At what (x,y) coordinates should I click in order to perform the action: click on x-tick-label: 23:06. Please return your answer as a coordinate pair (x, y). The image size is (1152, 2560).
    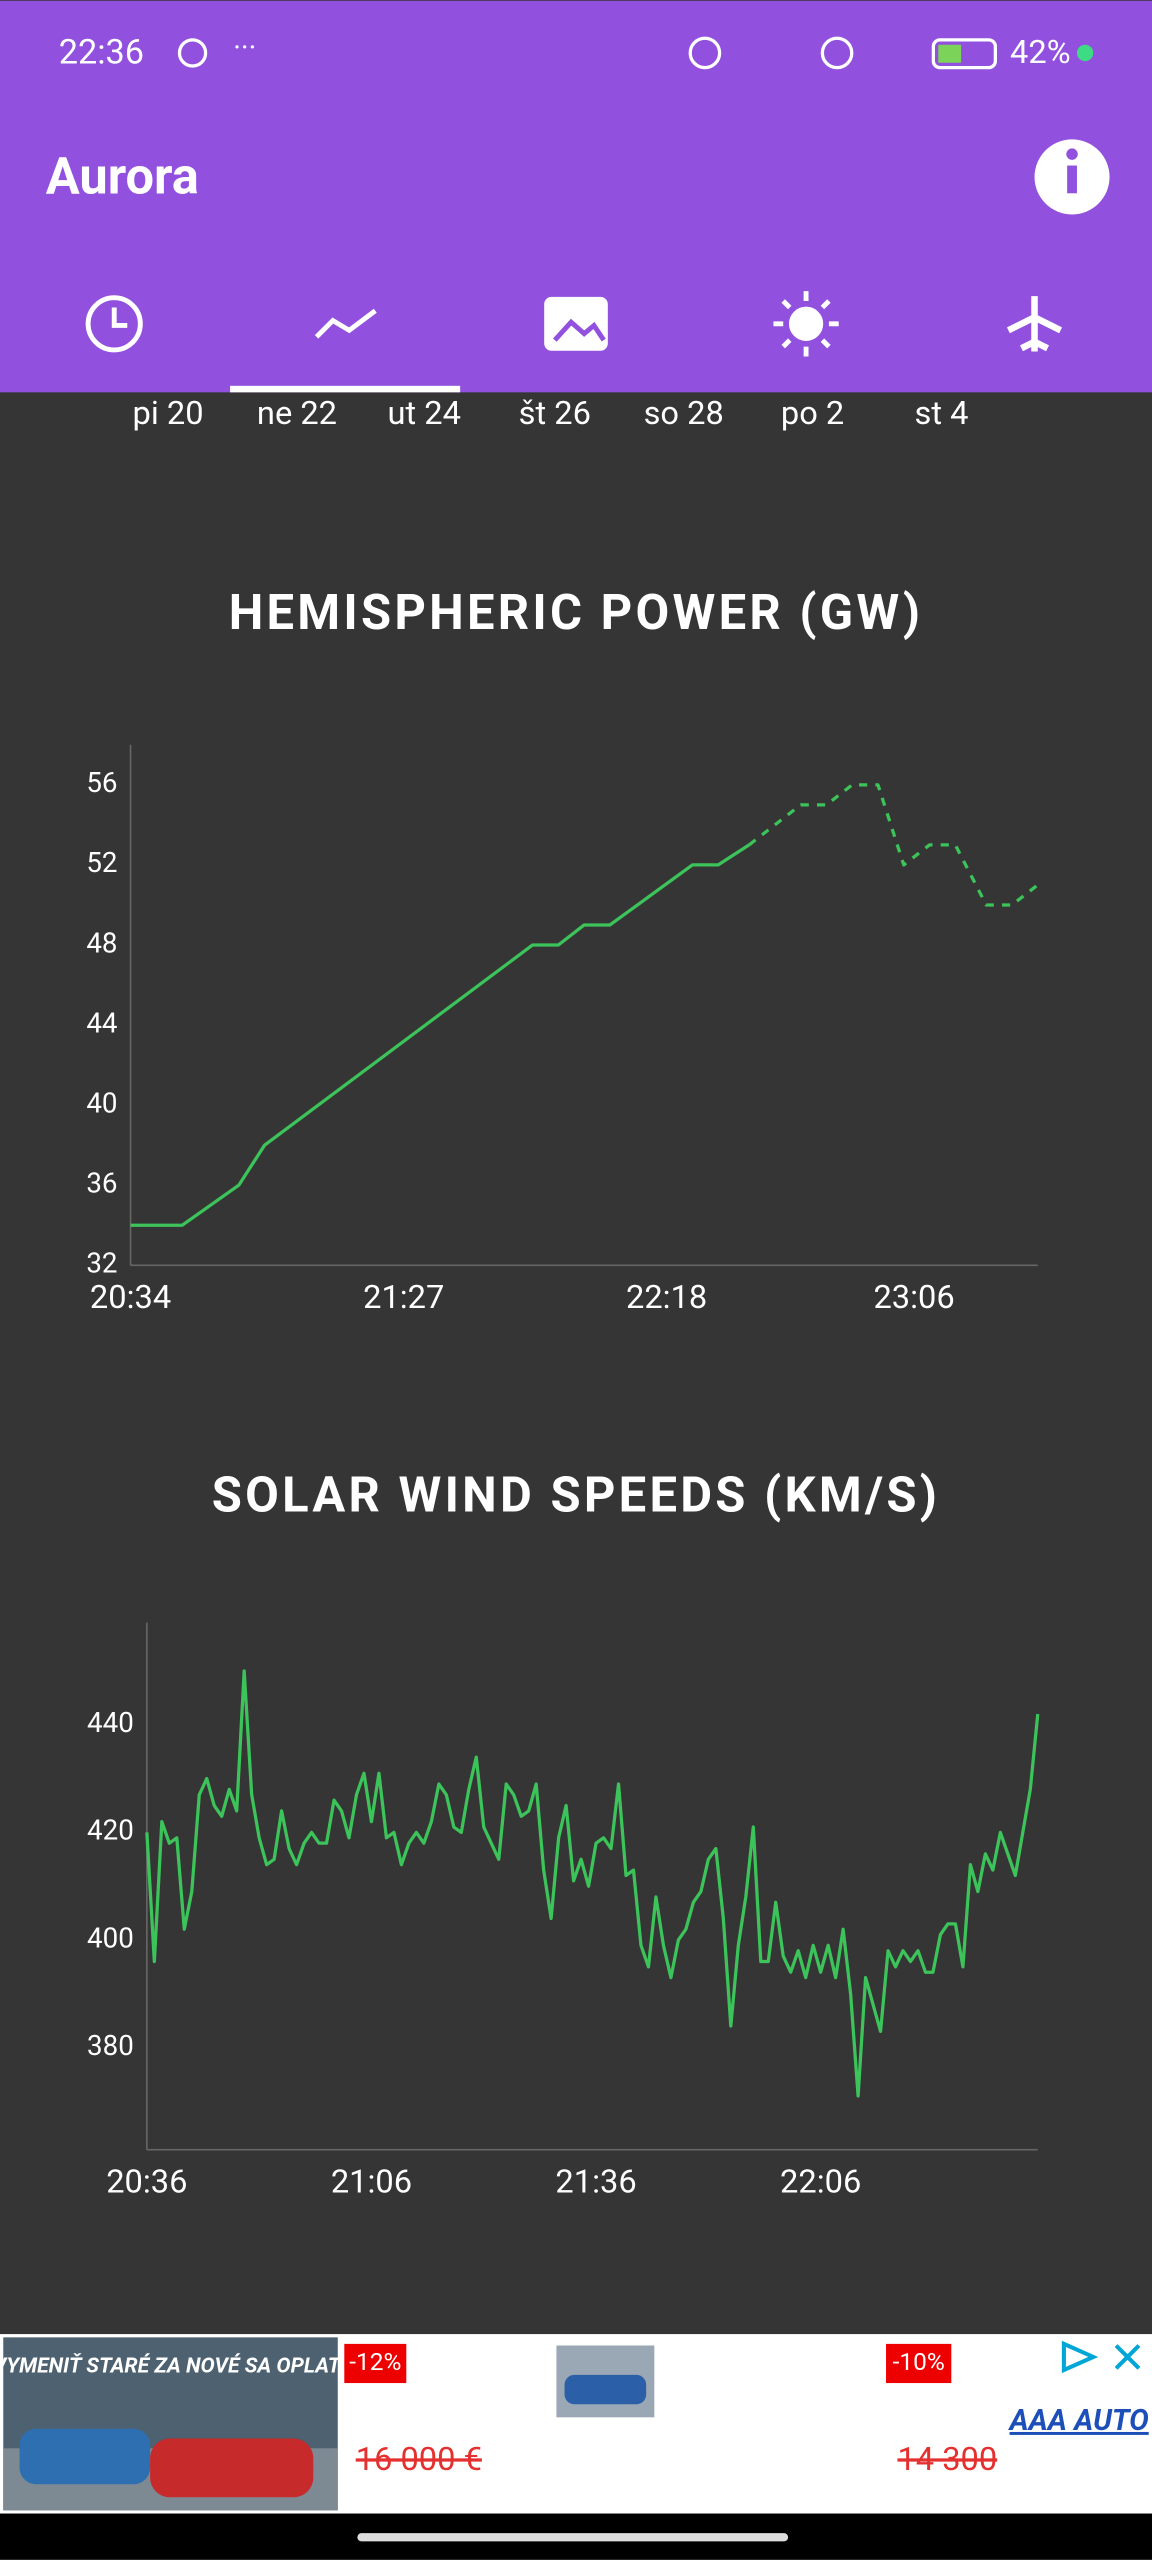
    Looking at the image, I should click on (913, 1297).